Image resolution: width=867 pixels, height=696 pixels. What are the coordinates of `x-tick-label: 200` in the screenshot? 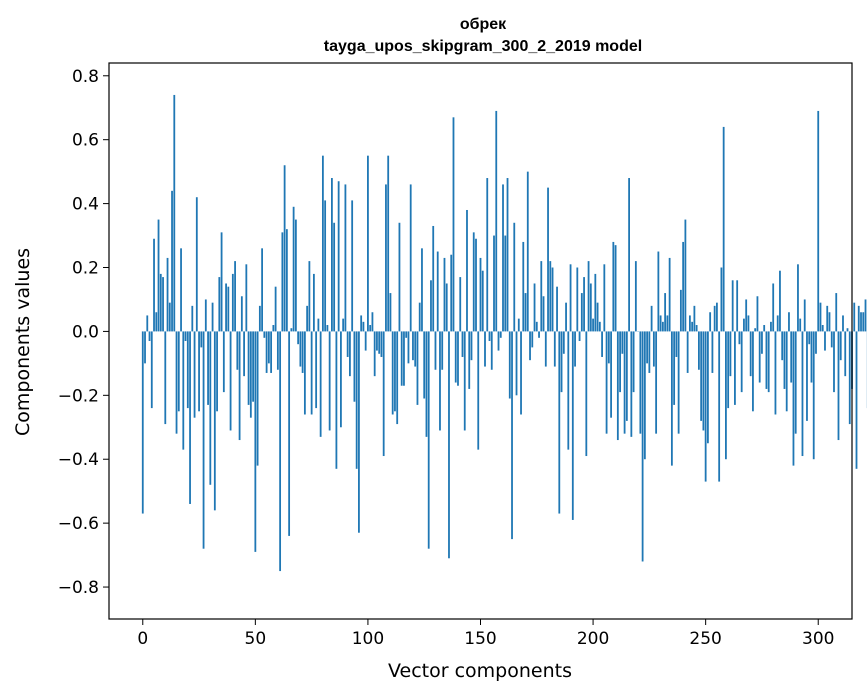 It's located at (593, 639).